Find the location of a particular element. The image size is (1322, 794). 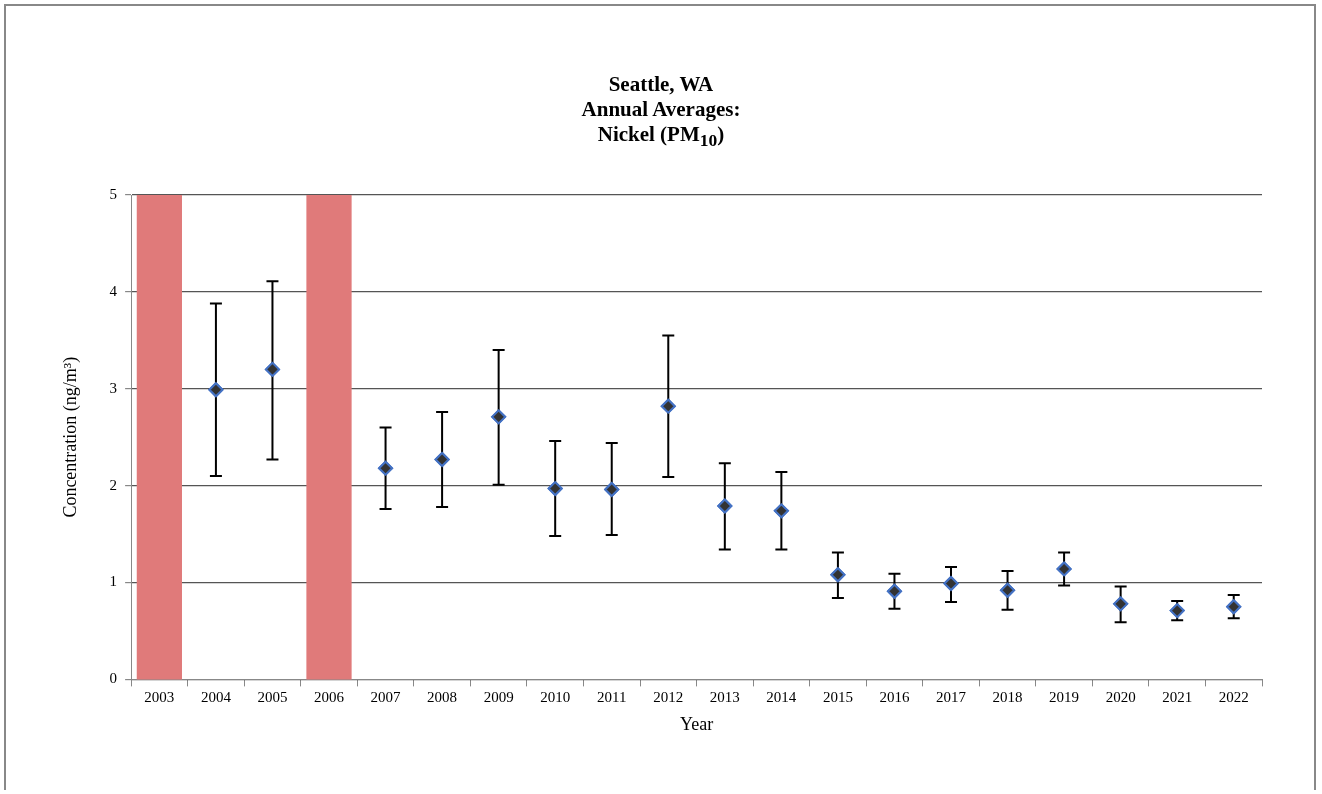

y-tick-label: 4 is located at coordinates (113, 290).